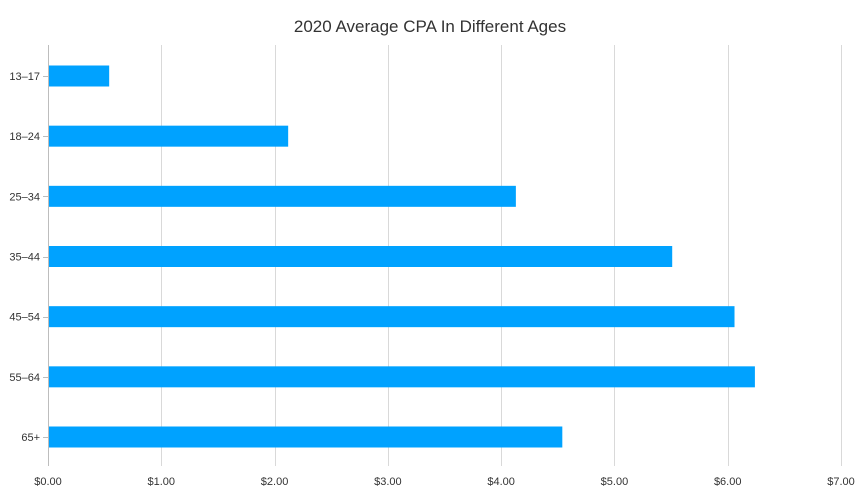  I want to click on y-tick-label: 18–24, so click(24, 137).